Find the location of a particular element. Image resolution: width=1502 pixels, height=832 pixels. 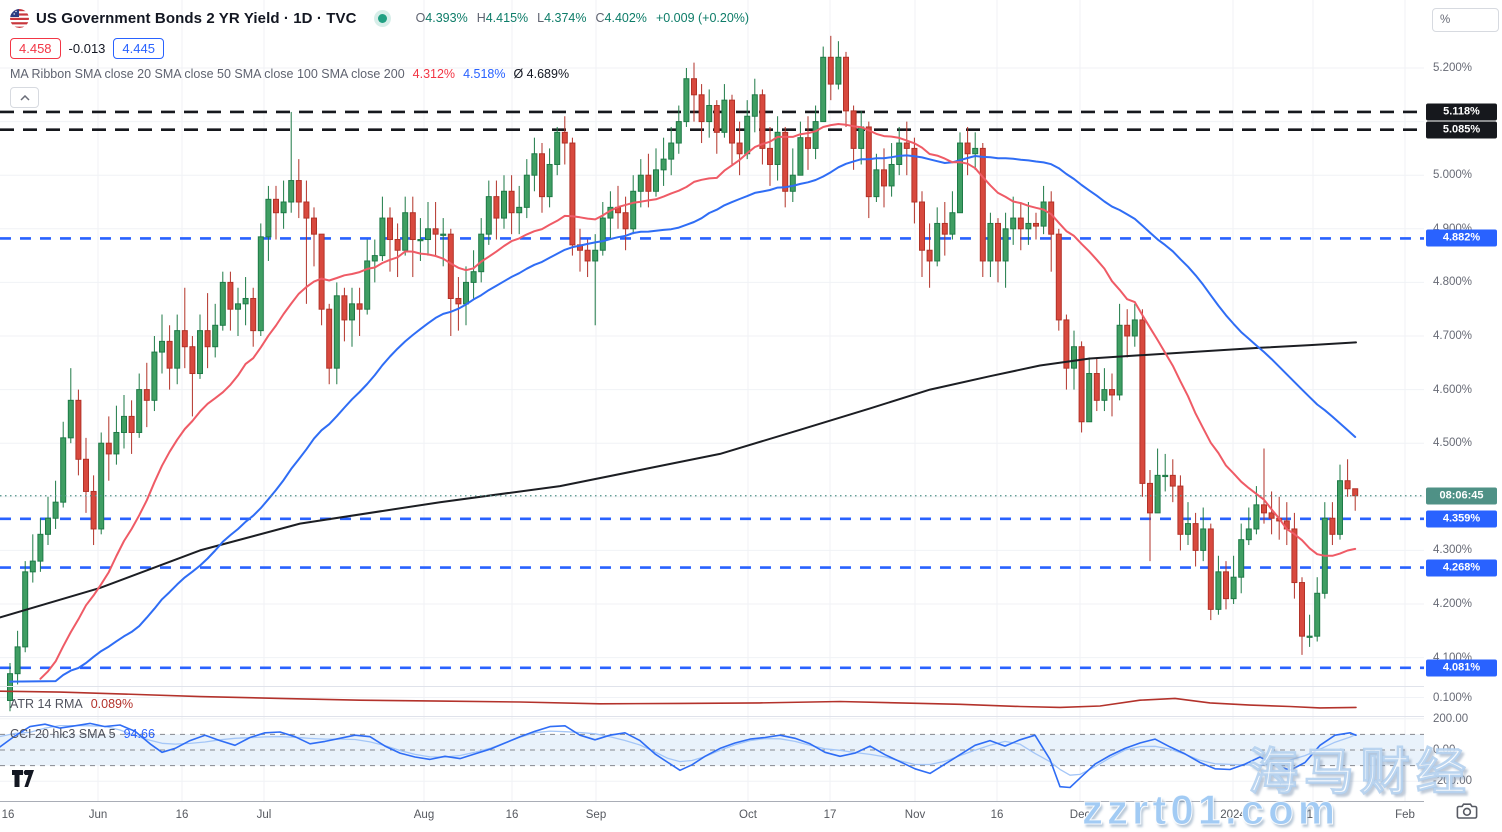

cci-legend: CCI 20 hlc3 SMA 5 94.66 is located at coordinates (82, 734).